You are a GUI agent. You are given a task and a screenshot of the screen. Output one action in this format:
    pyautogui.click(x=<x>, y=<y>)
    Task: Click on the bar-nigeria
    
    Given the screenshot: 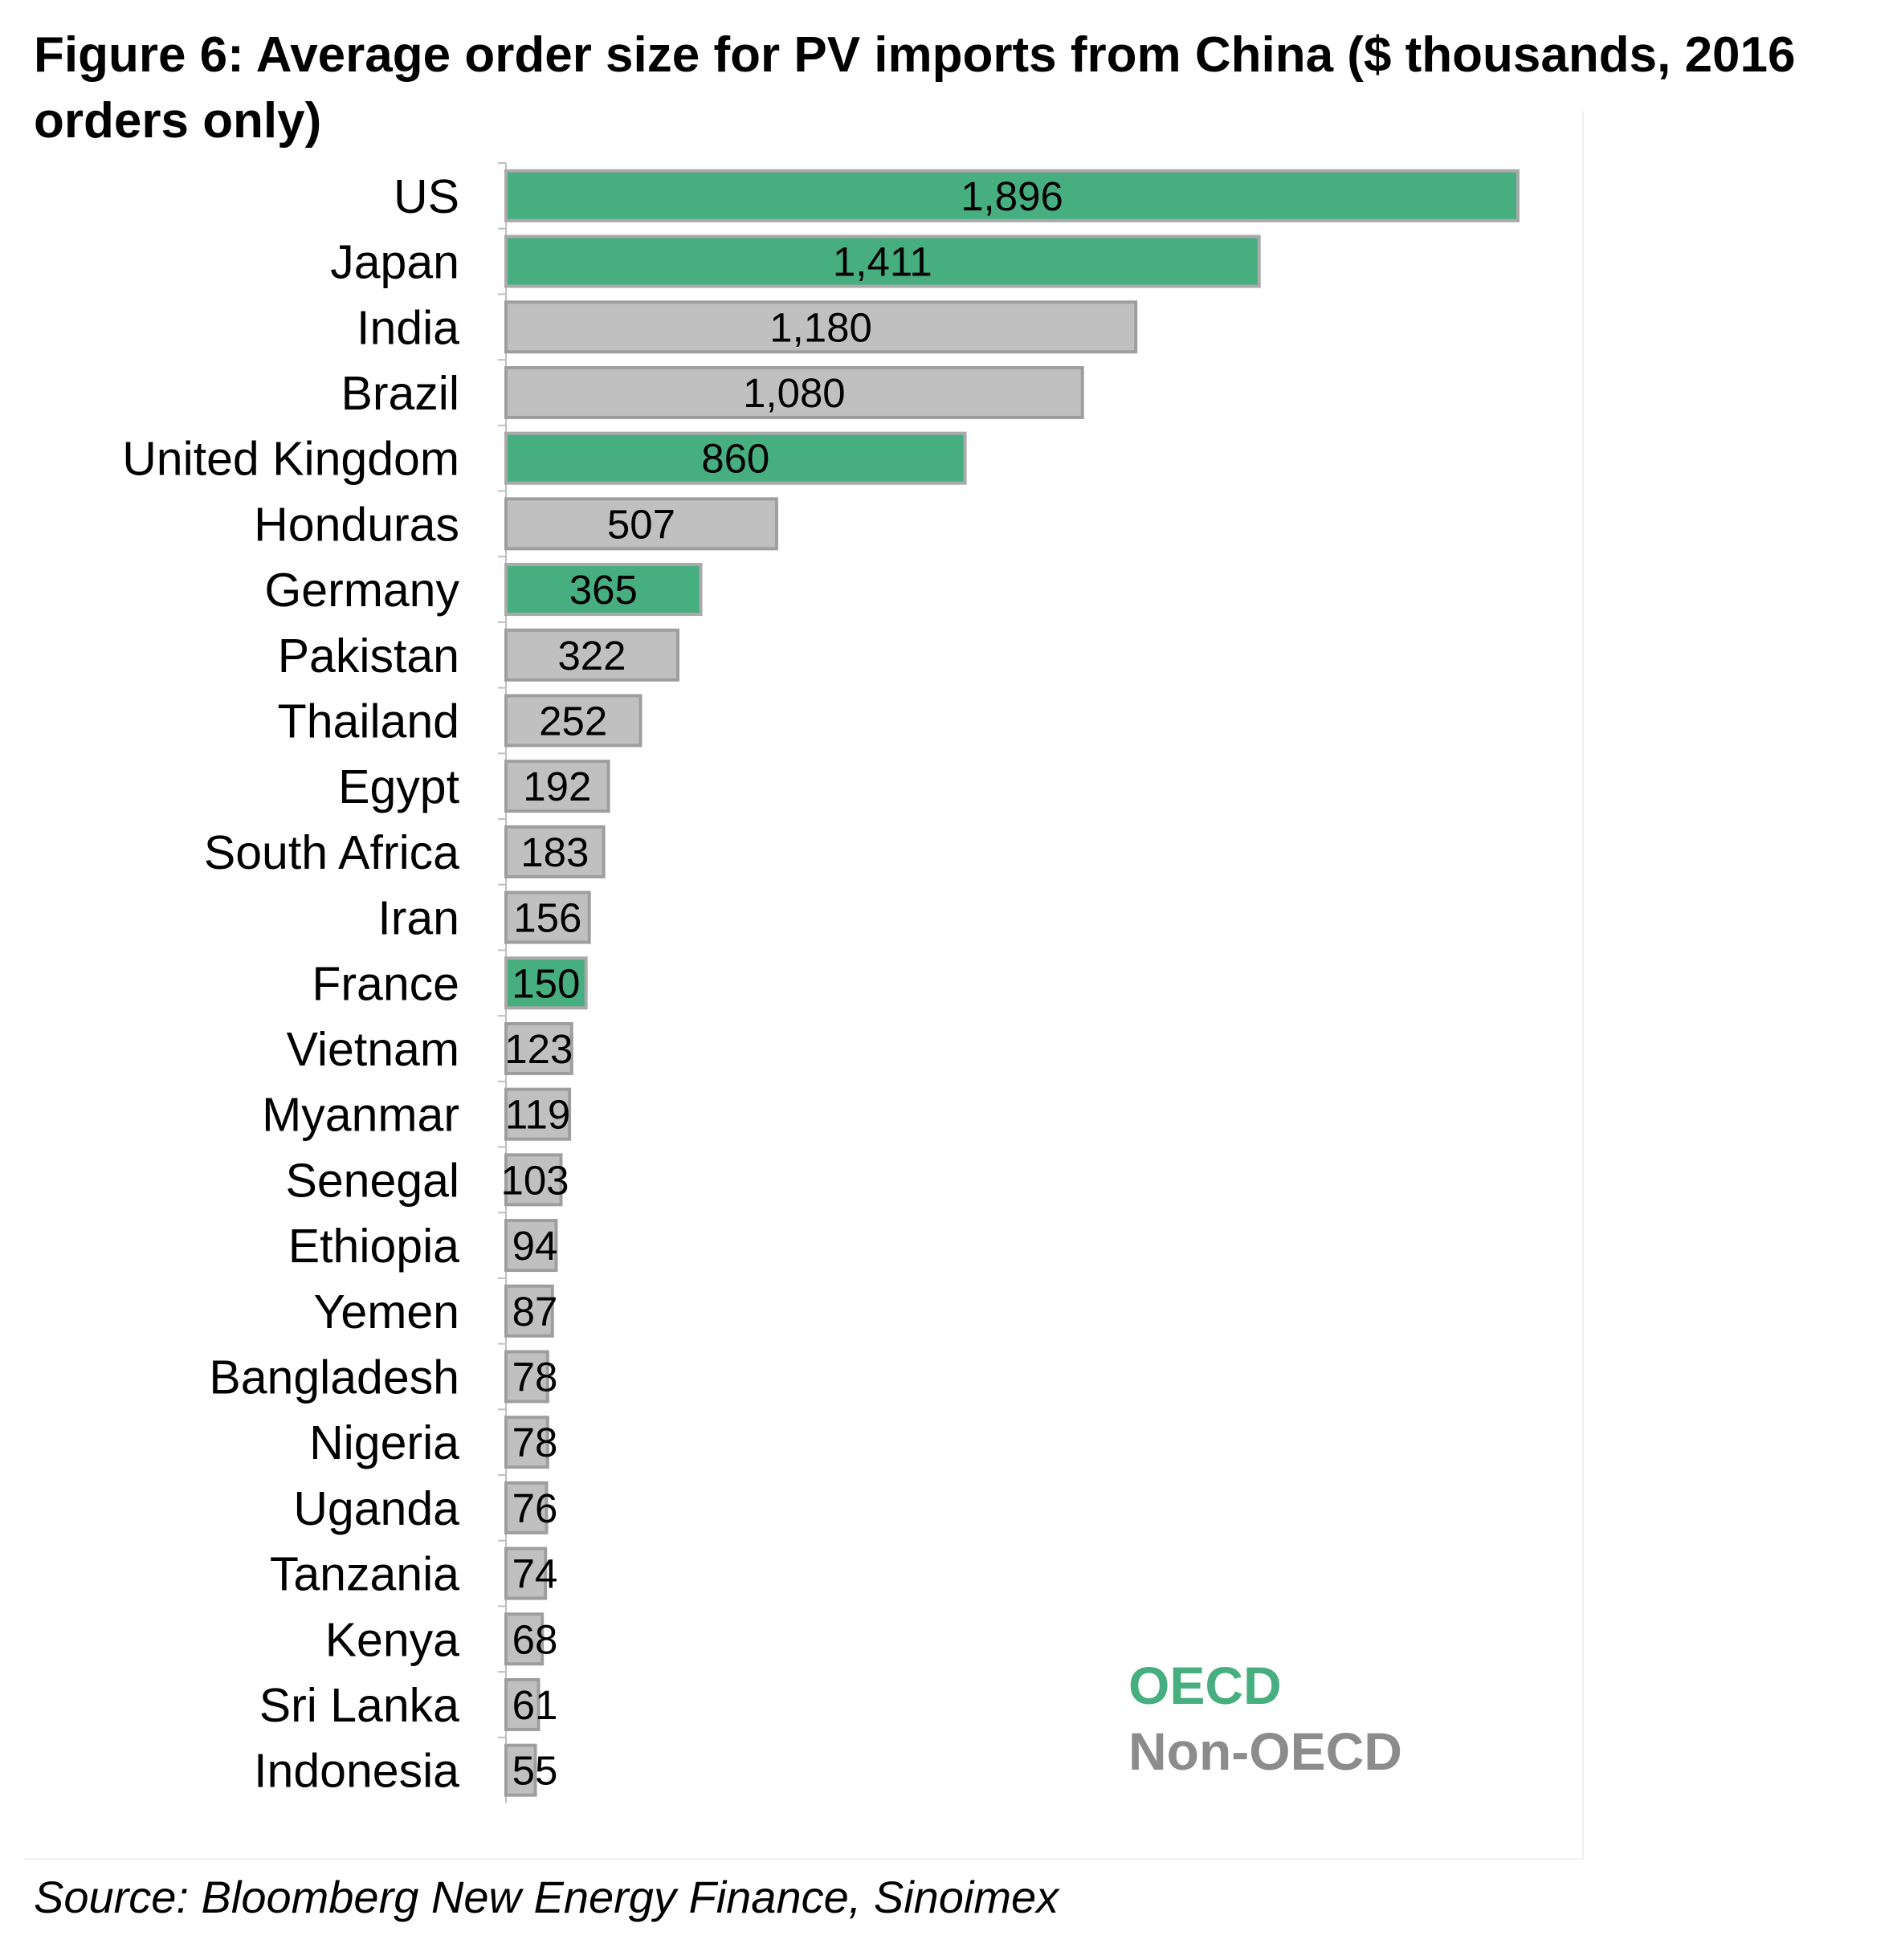 What is the action you would take?
    pyautogui.click(x=526, y=1442)
    